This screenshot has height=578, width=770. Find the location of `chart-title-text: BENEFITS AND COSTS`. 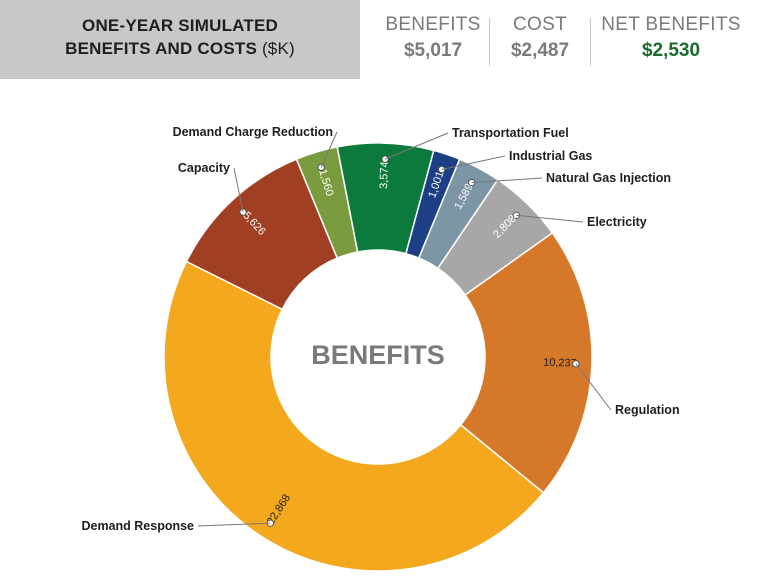

chart-title-text: BENEFITS AND COSTS is located at coordinates (161, 48).